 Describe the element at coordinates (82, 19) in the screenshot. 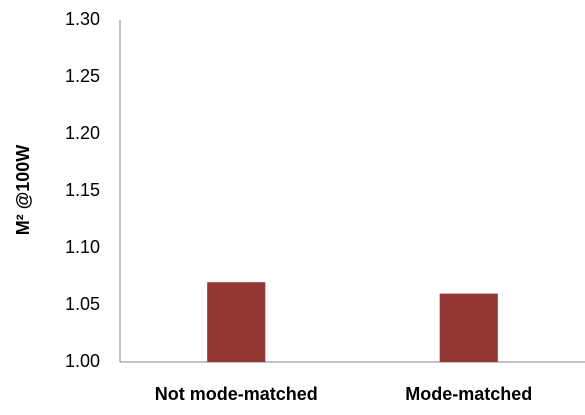

I see `y-tick-label: 1.30` at that location.